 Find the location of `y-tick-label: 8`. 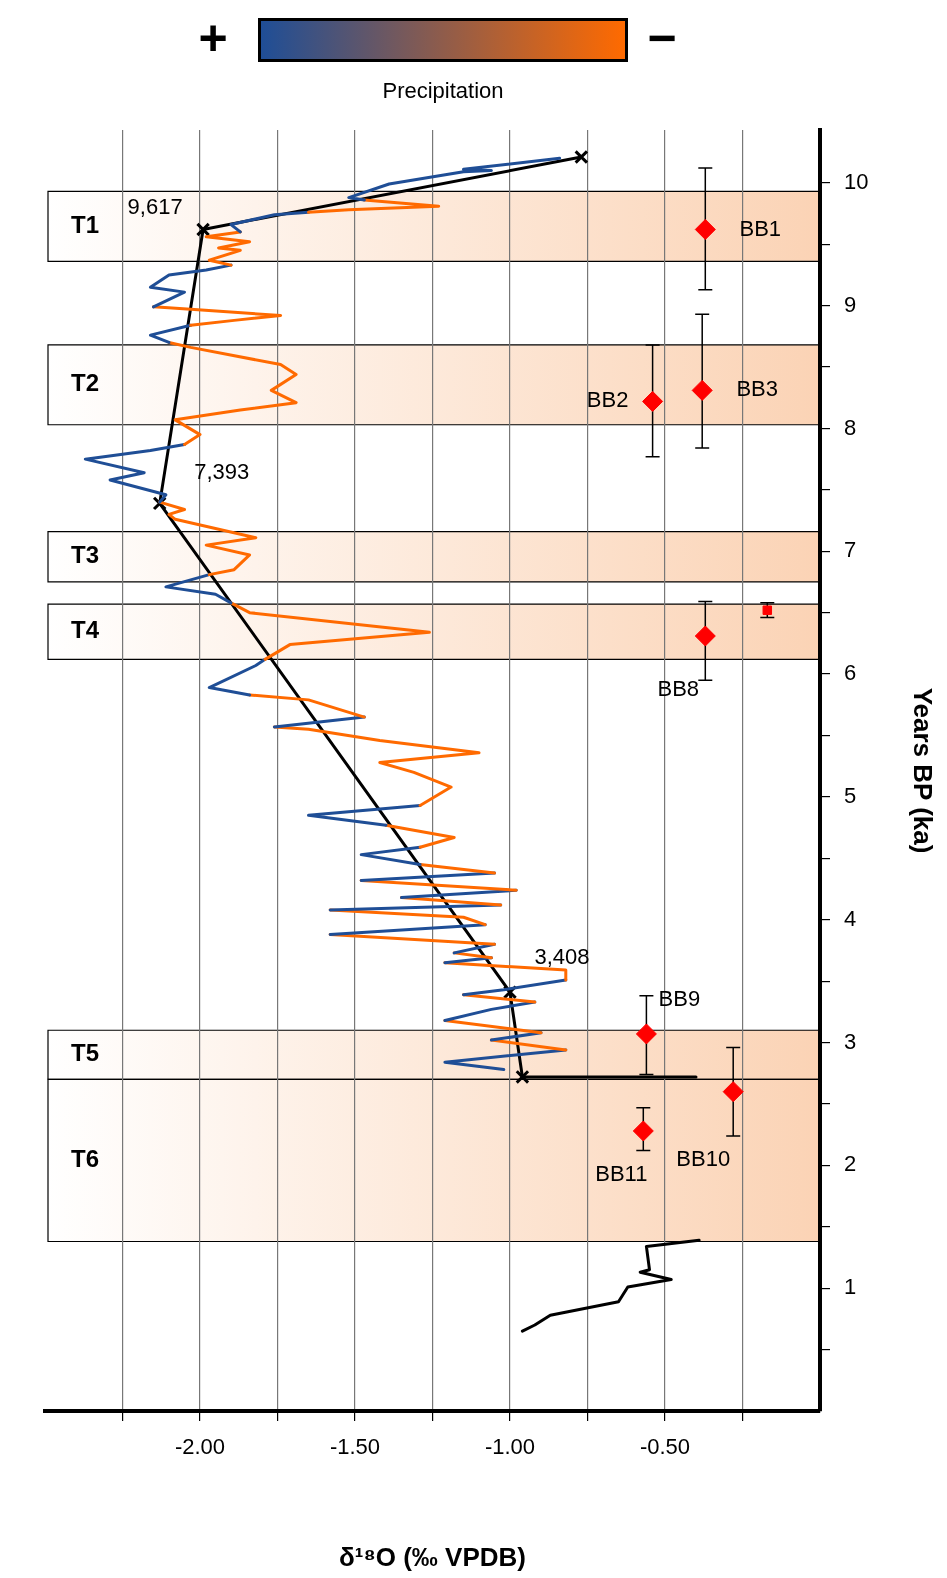

y-tick-label: 8 is located at coordinates (850, 427).